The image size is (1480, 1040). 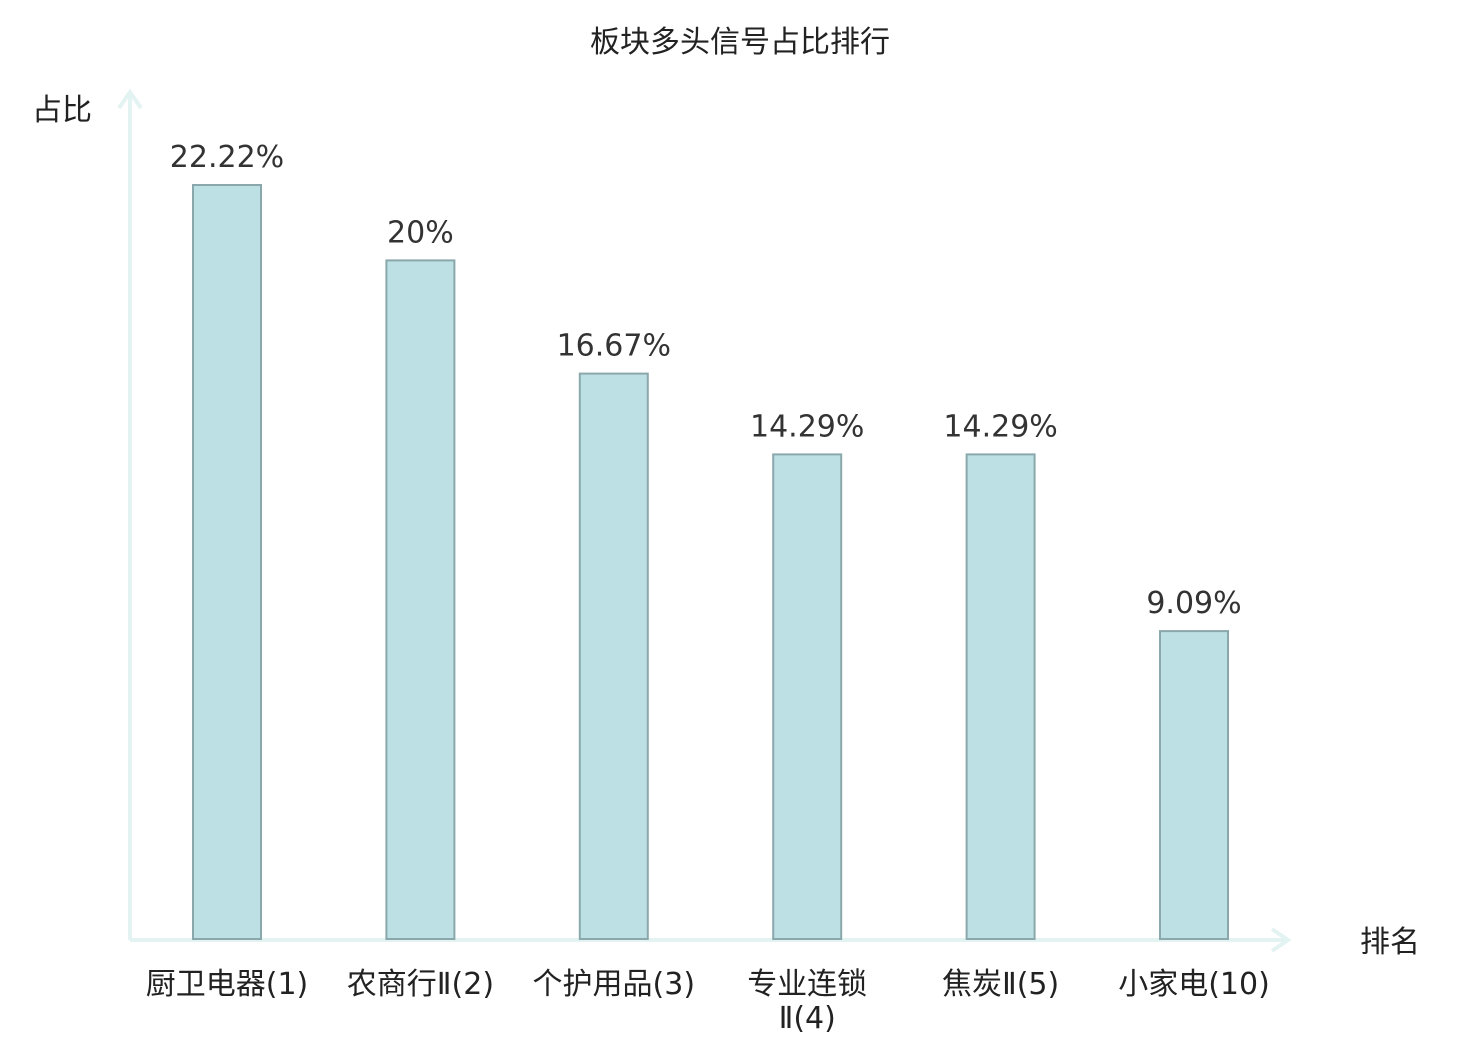 What do you see at coordinates (1193, 603) in the screenshot?
I see `bar-value-label: 9.09%` at bounding box center [1193, 603].